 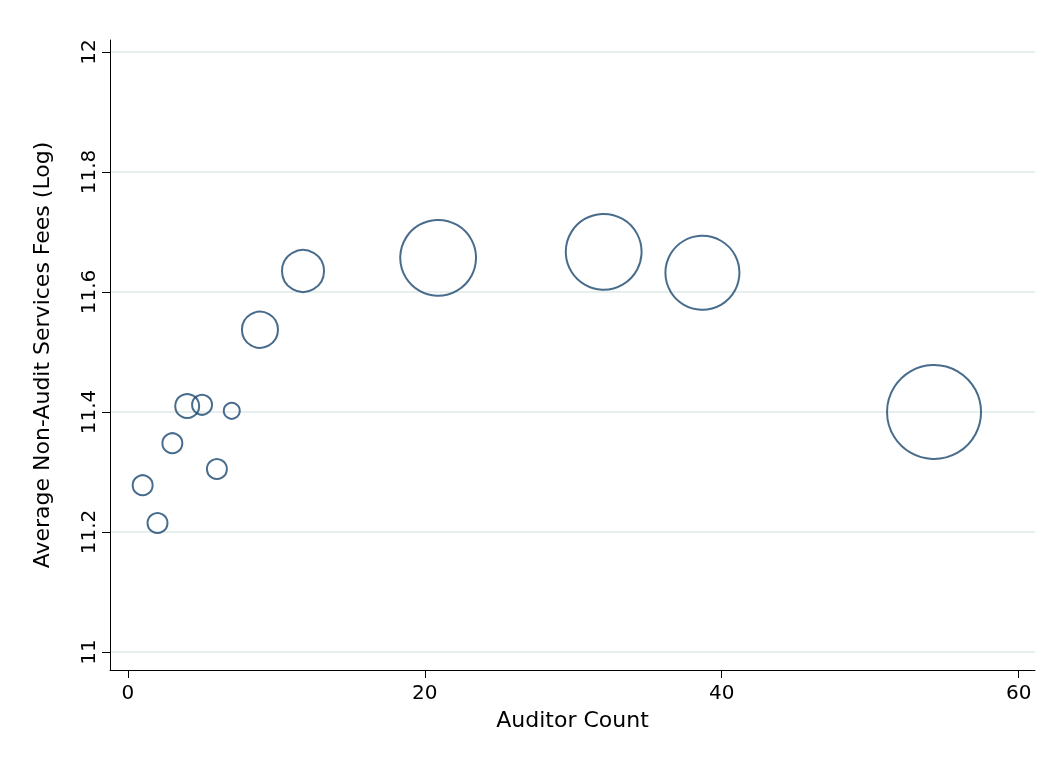 What do you see at coordinates (425, 692) in the screenshot?
I see `x-tick-label: 20` at bounding box center [425, 692].